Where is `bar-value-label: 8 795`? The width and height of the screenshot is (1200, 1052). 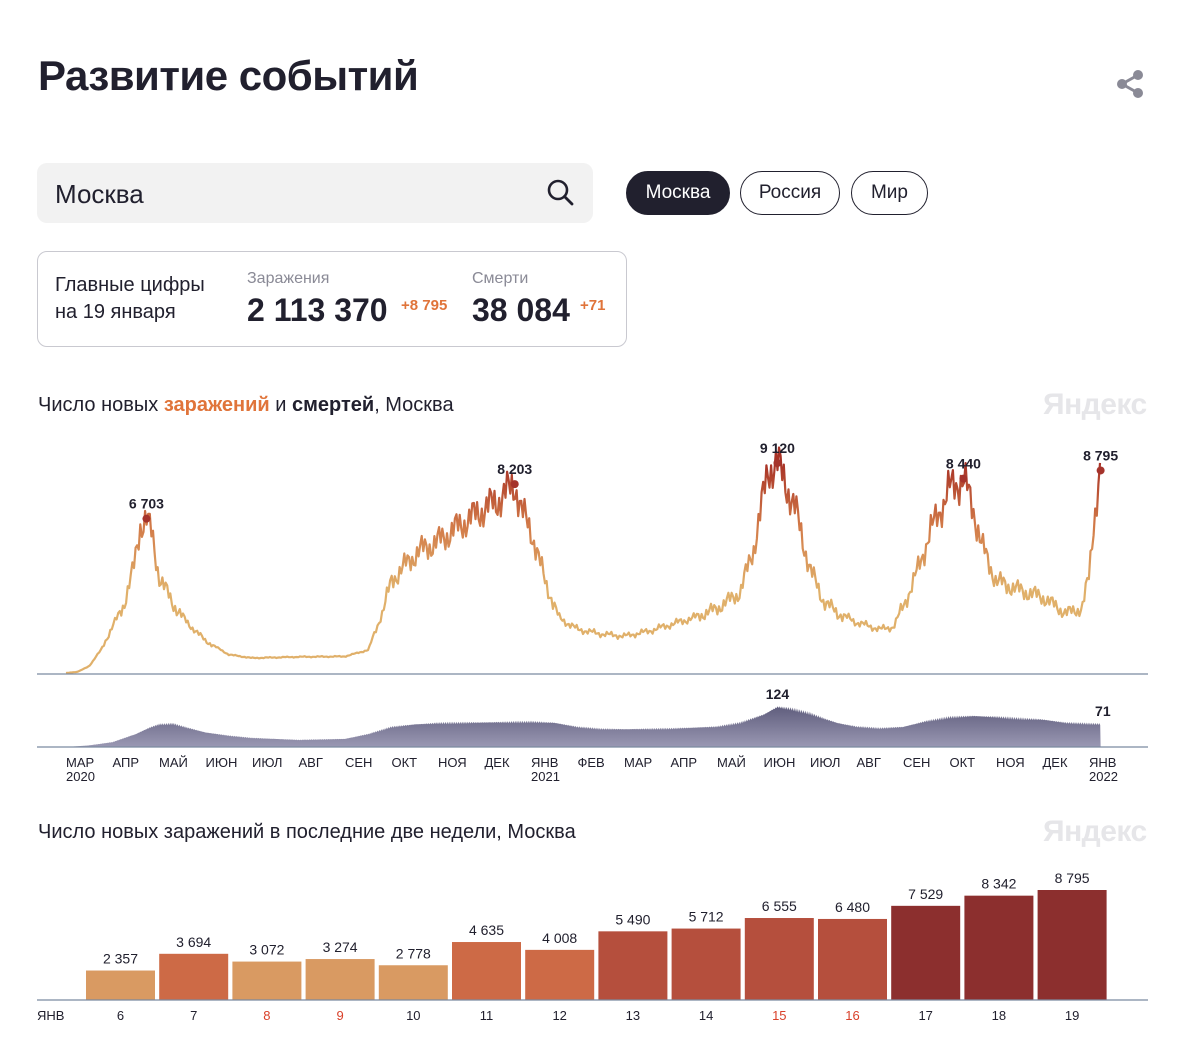 bar-value-label: 8 795 is located at coordinates (1072, 878).